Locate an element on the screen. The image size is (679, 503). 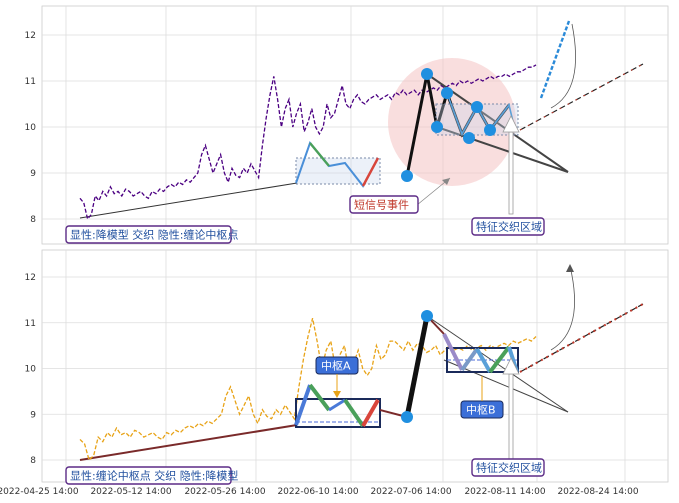
top-y-ticks: 8 9 10 11 12 is located at coordinates (31, 128).